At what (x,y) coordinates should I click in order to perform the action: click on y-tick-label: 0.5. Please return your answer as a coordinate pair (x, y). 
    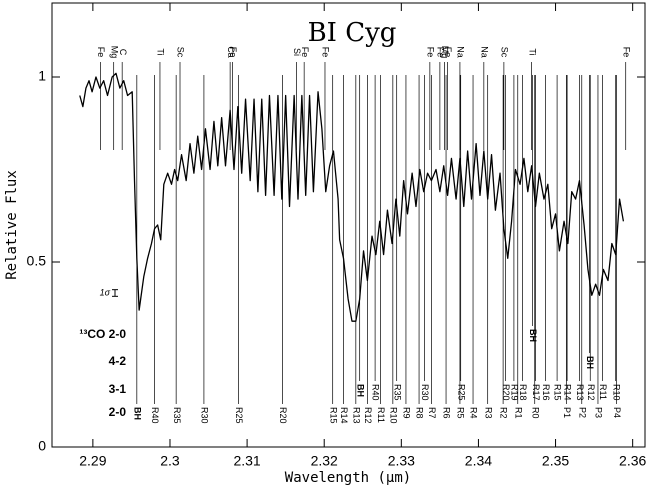
    Looking at the image, I should click on (37, 261).